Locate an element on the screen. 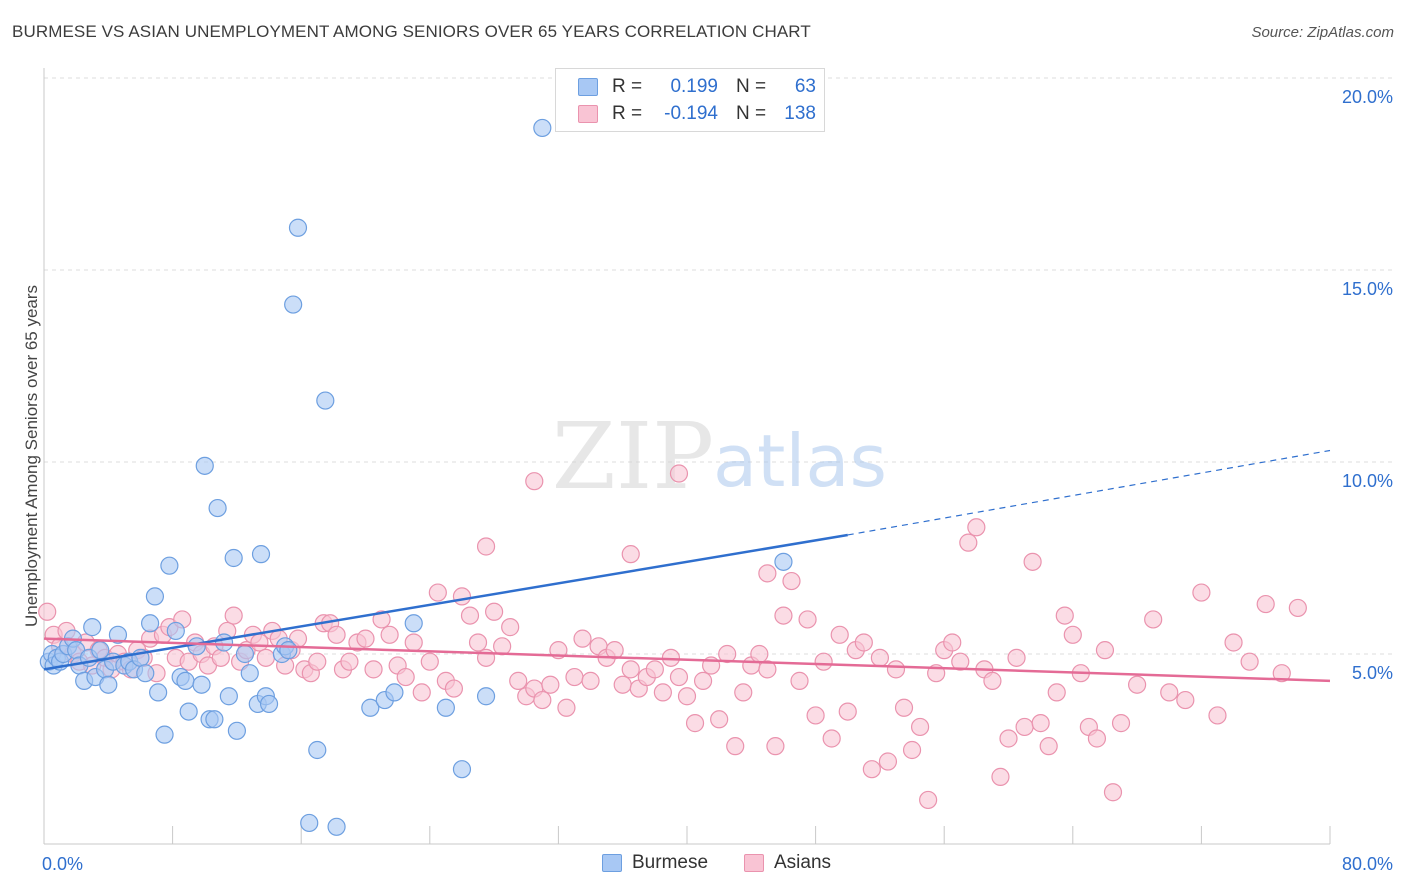 The image size is (1406, 892). burmese-swatch is located at coordinates (588, 87).